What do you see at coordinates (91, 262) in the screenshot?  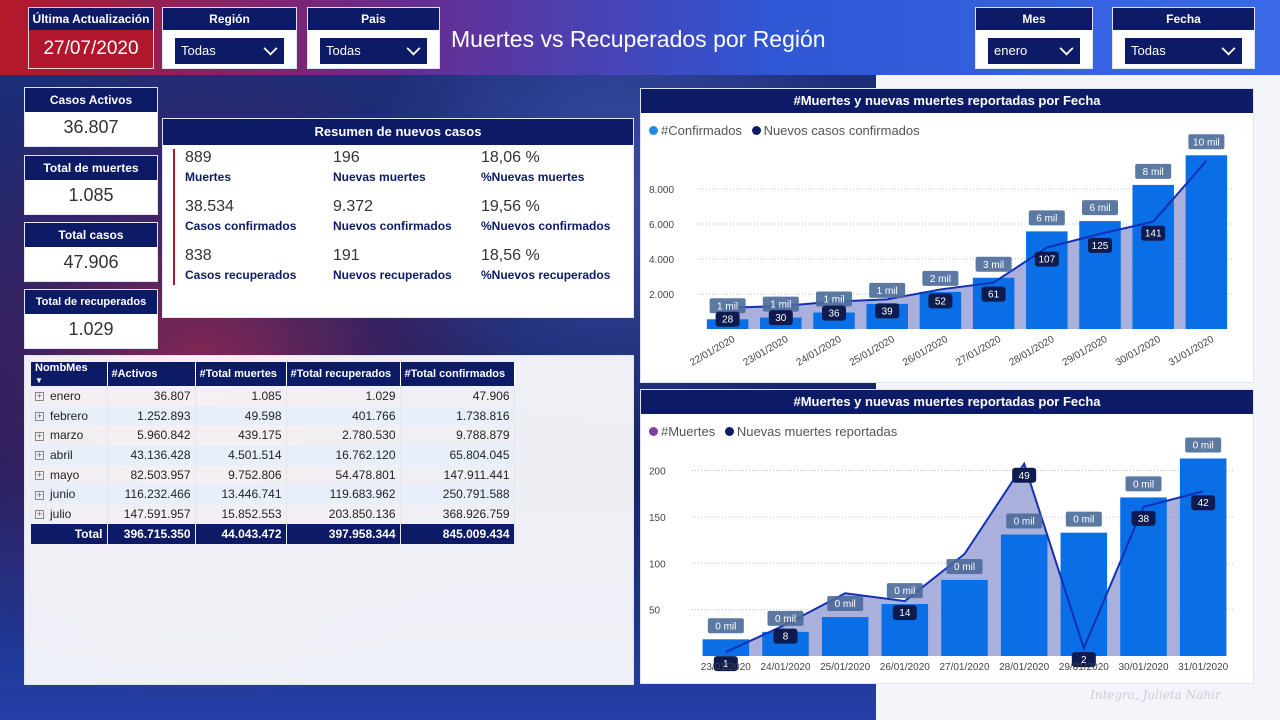 I see `kpi-value: 47.906` at bounding box center [91, 262].